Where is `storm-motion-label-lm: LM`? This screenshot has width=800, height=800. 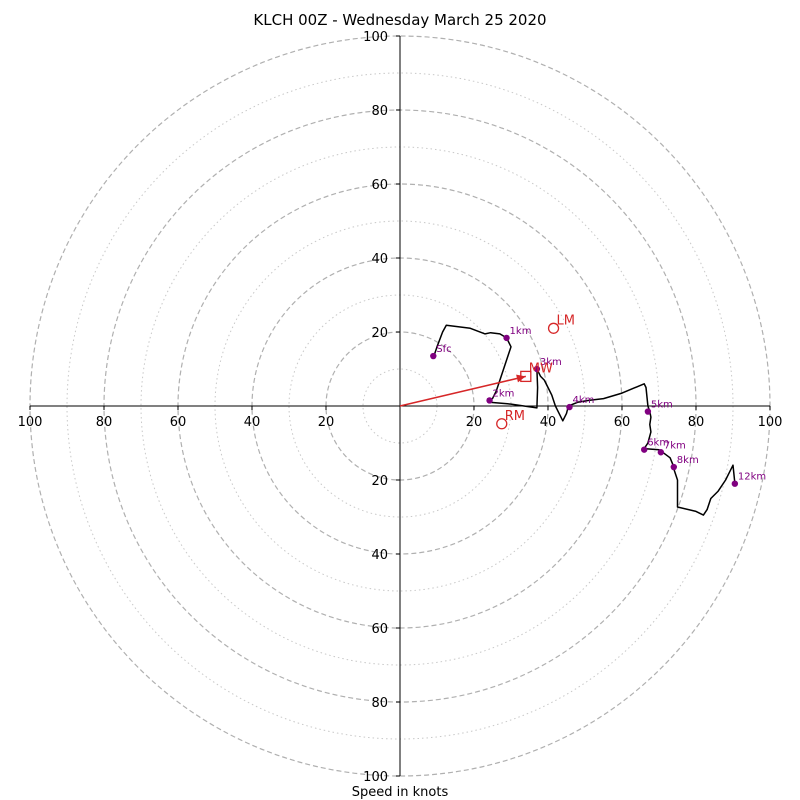 storm-motion-label-lm: LM is located at coordinates (566, 320).